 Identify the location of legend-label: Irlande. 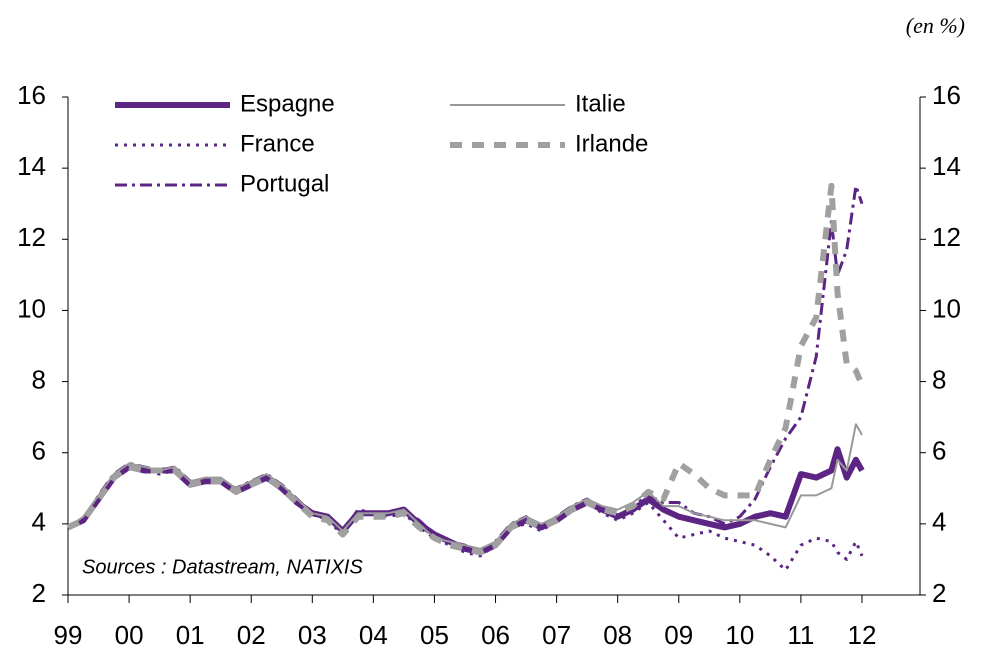
(611, 143).